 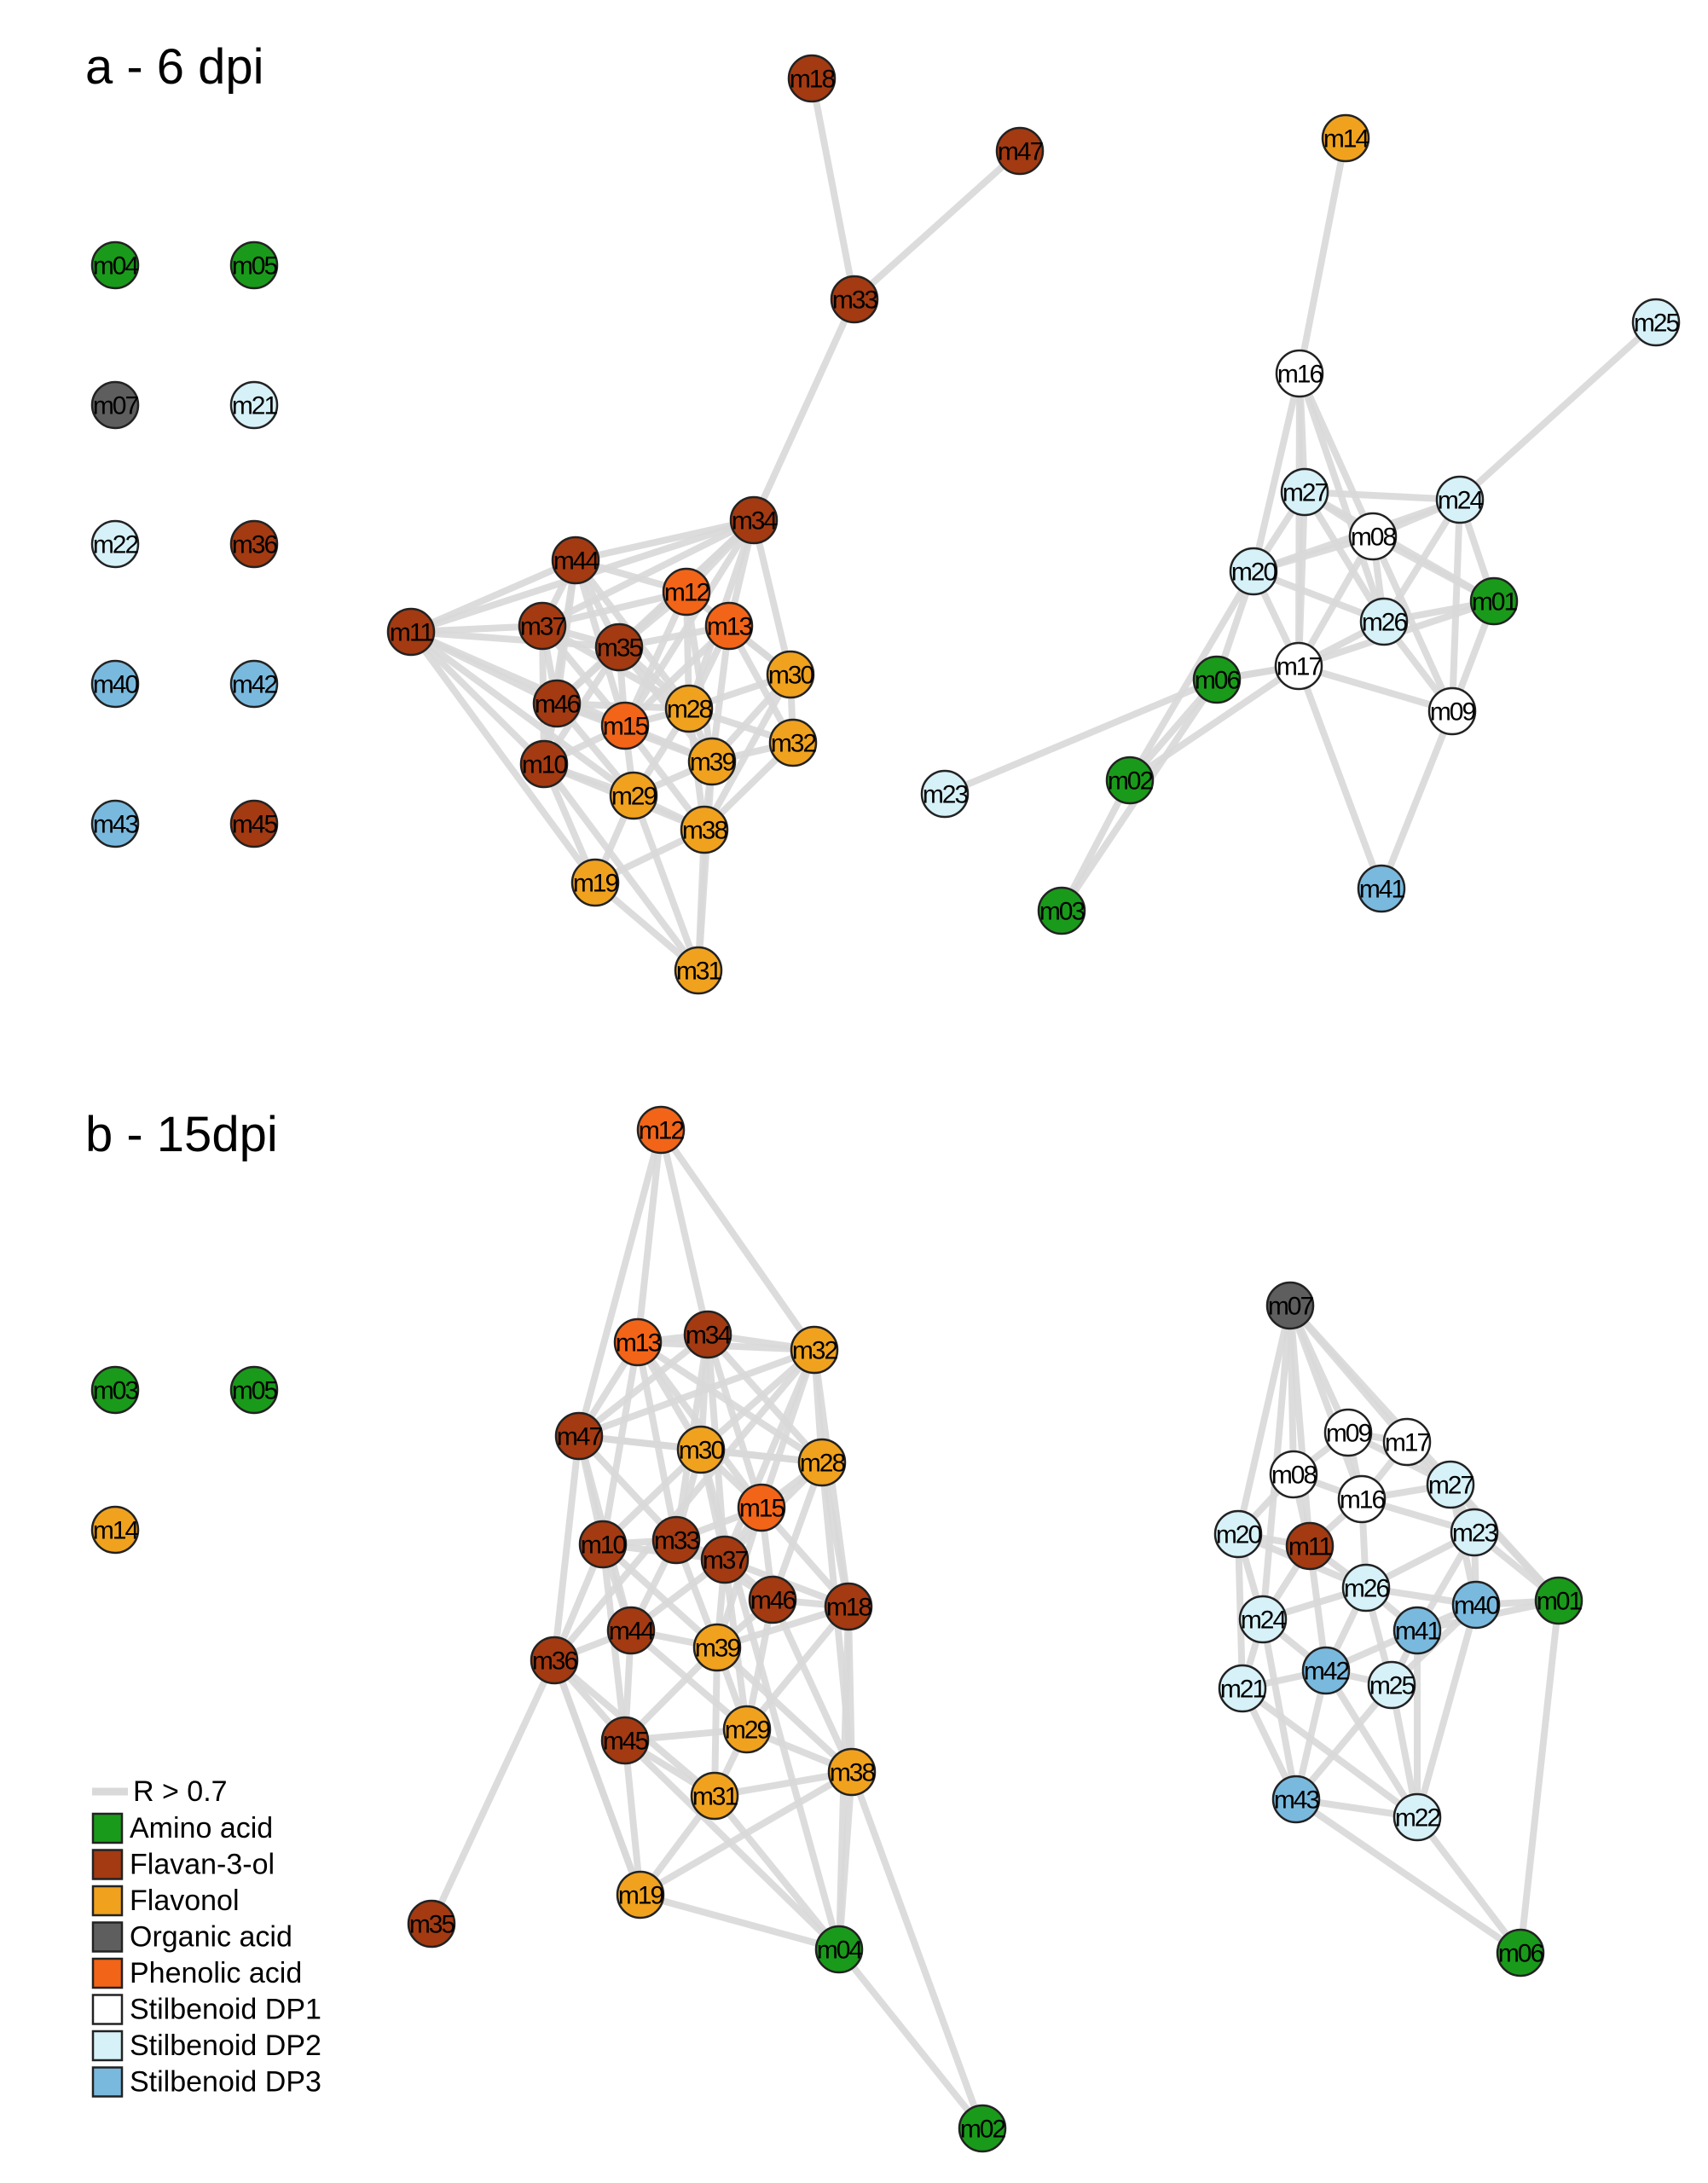 I want to click on node-label: m17, so click(x=1300, y=667).